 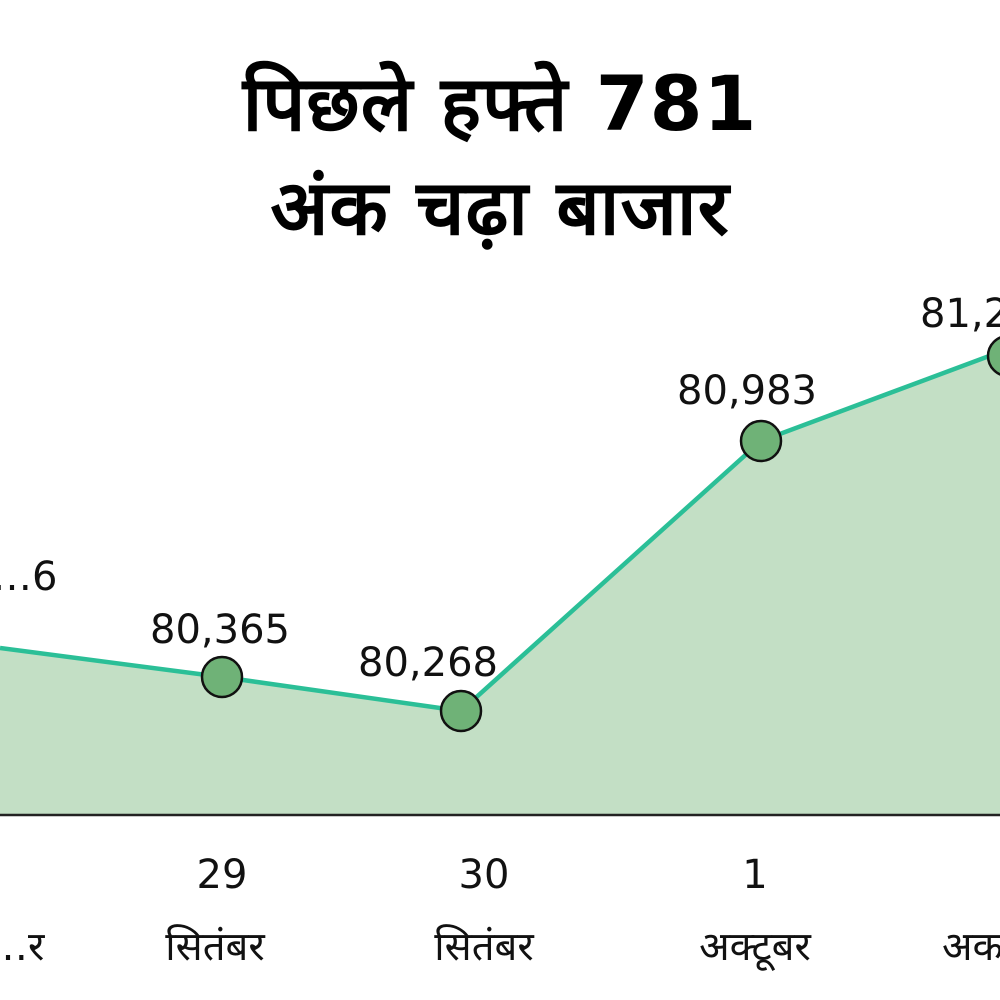 What do you see at coordinates (222, 677) in the screenshot?
I see `data-point-29-sep` at bounding box center [222, 677].